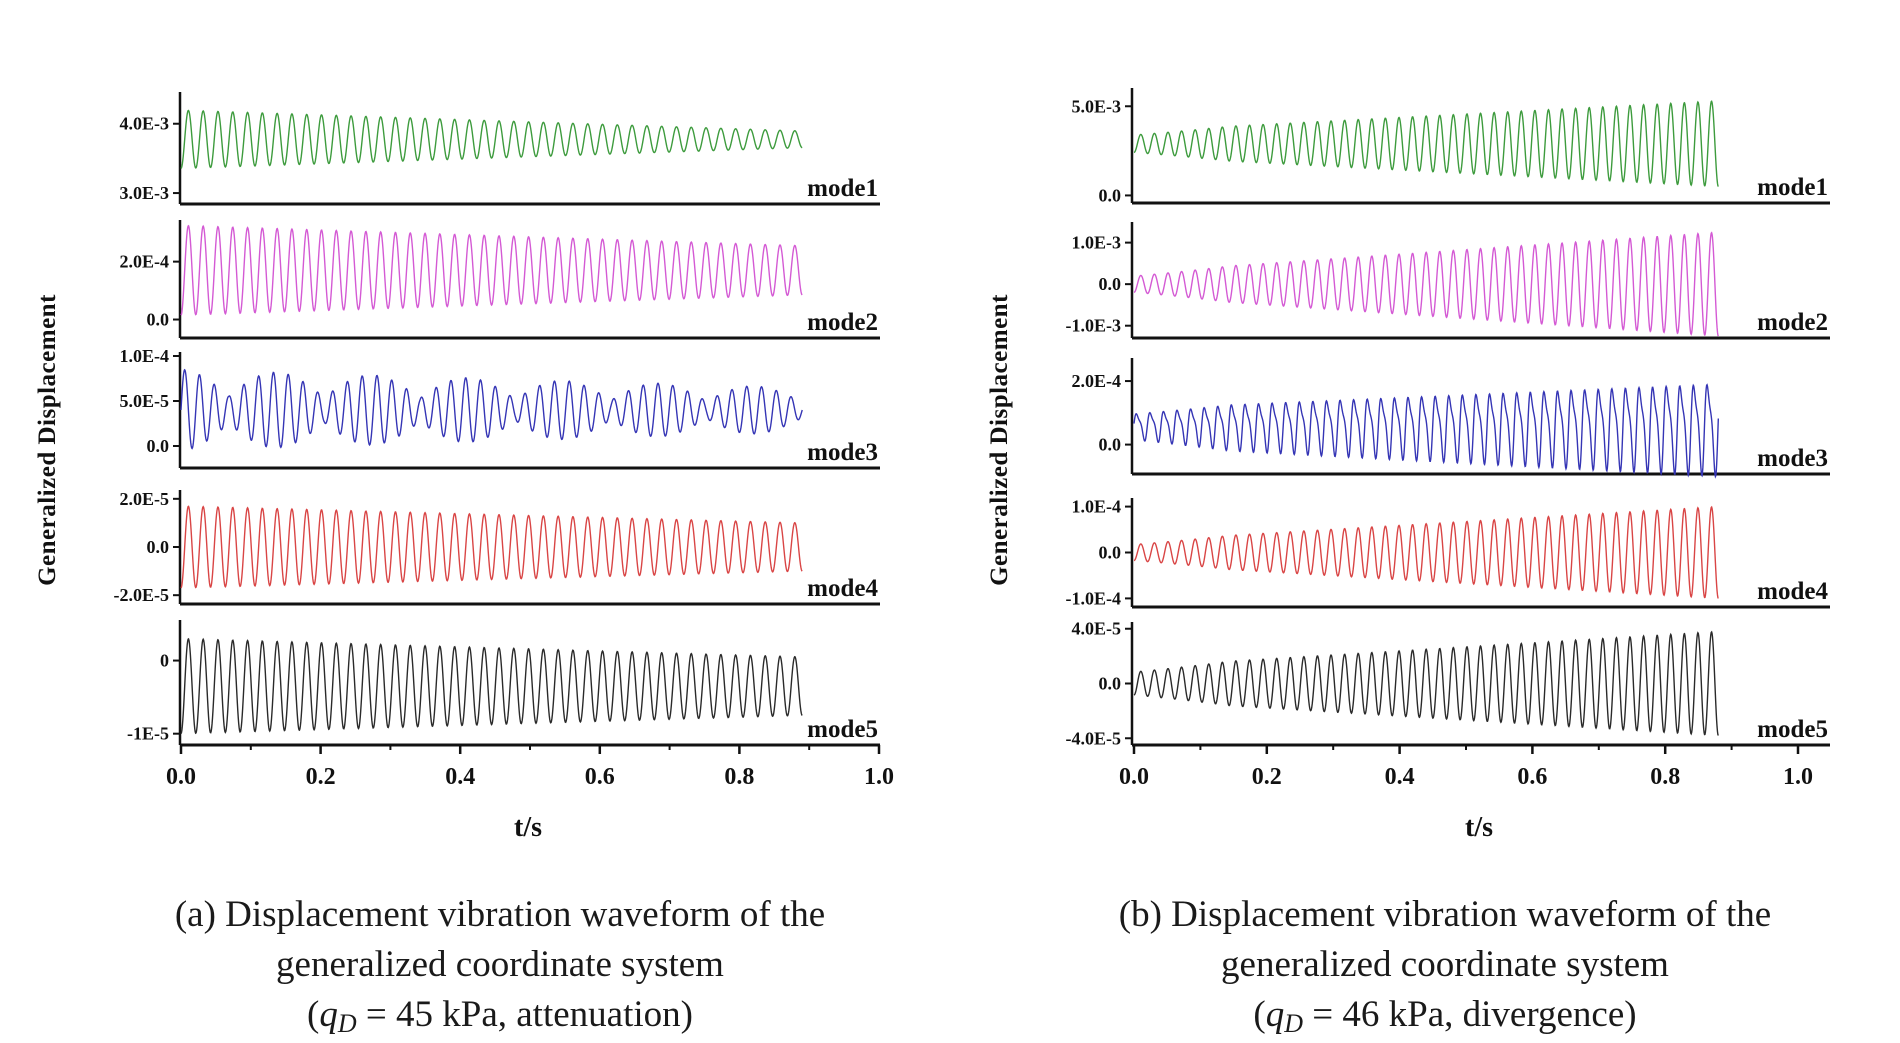  I want to click on ytick-label: 5.0E-3, so click(1097, 106).